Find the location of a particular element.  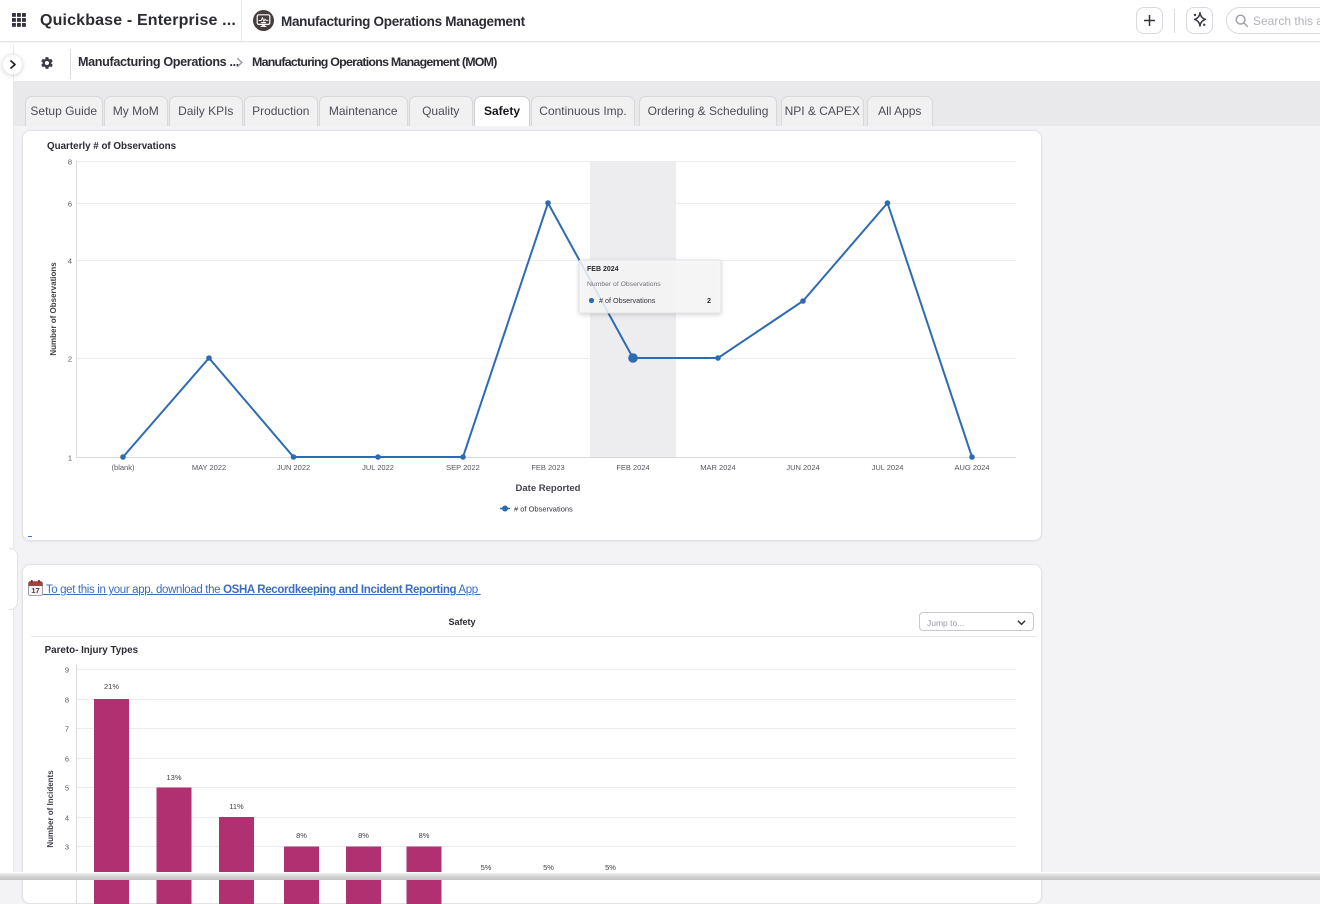

svg-text: (blank) is located at coordinates (123, 467).